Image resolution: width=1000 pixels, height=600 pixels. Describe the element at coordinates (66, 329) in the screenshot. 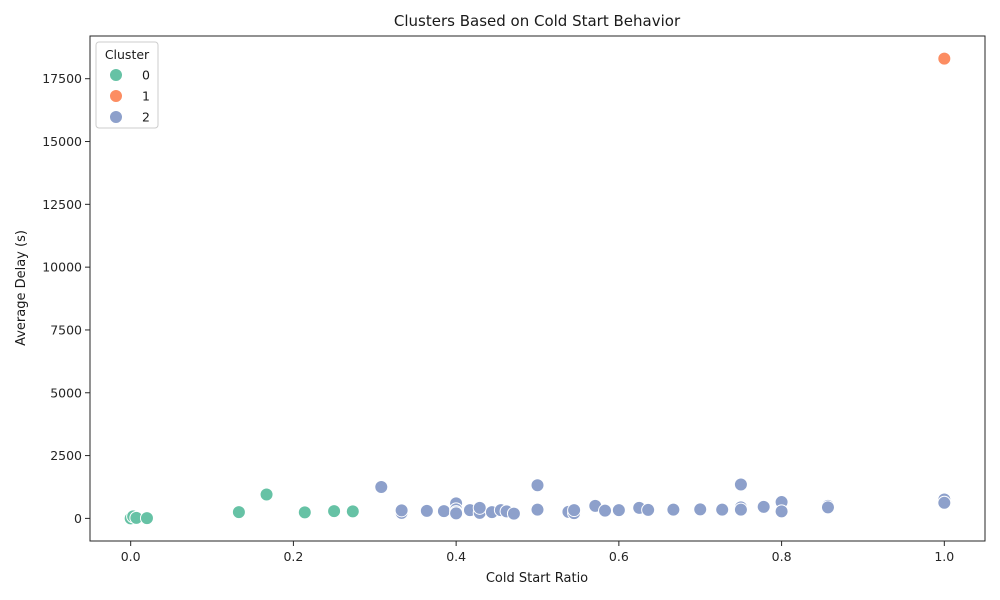

I see `y-tick-label: 7500` at that location.